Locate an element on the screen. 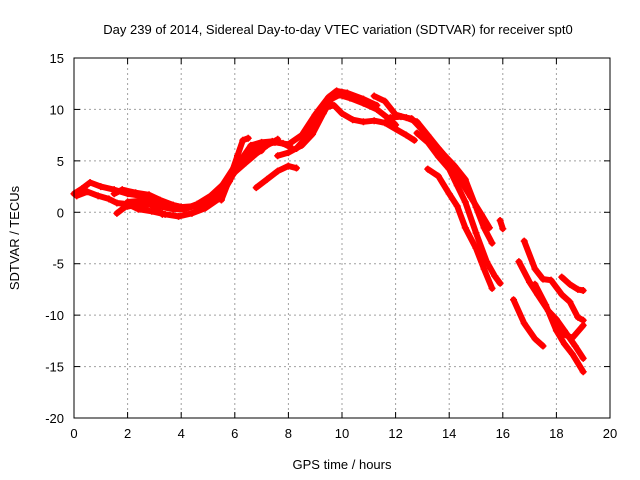  y-axis-label: SDTVAR / TECUs is located at coordinates (14, 237).